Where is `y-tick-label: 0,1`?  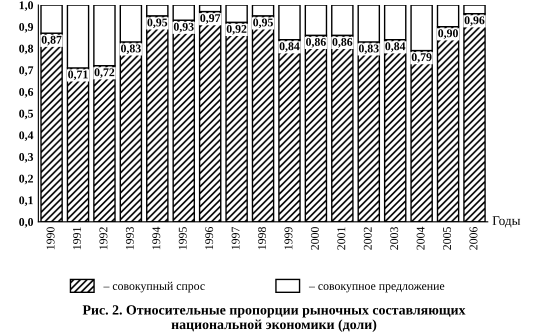 y-tick-label: 0,1 is located at coordinates (26, 201).